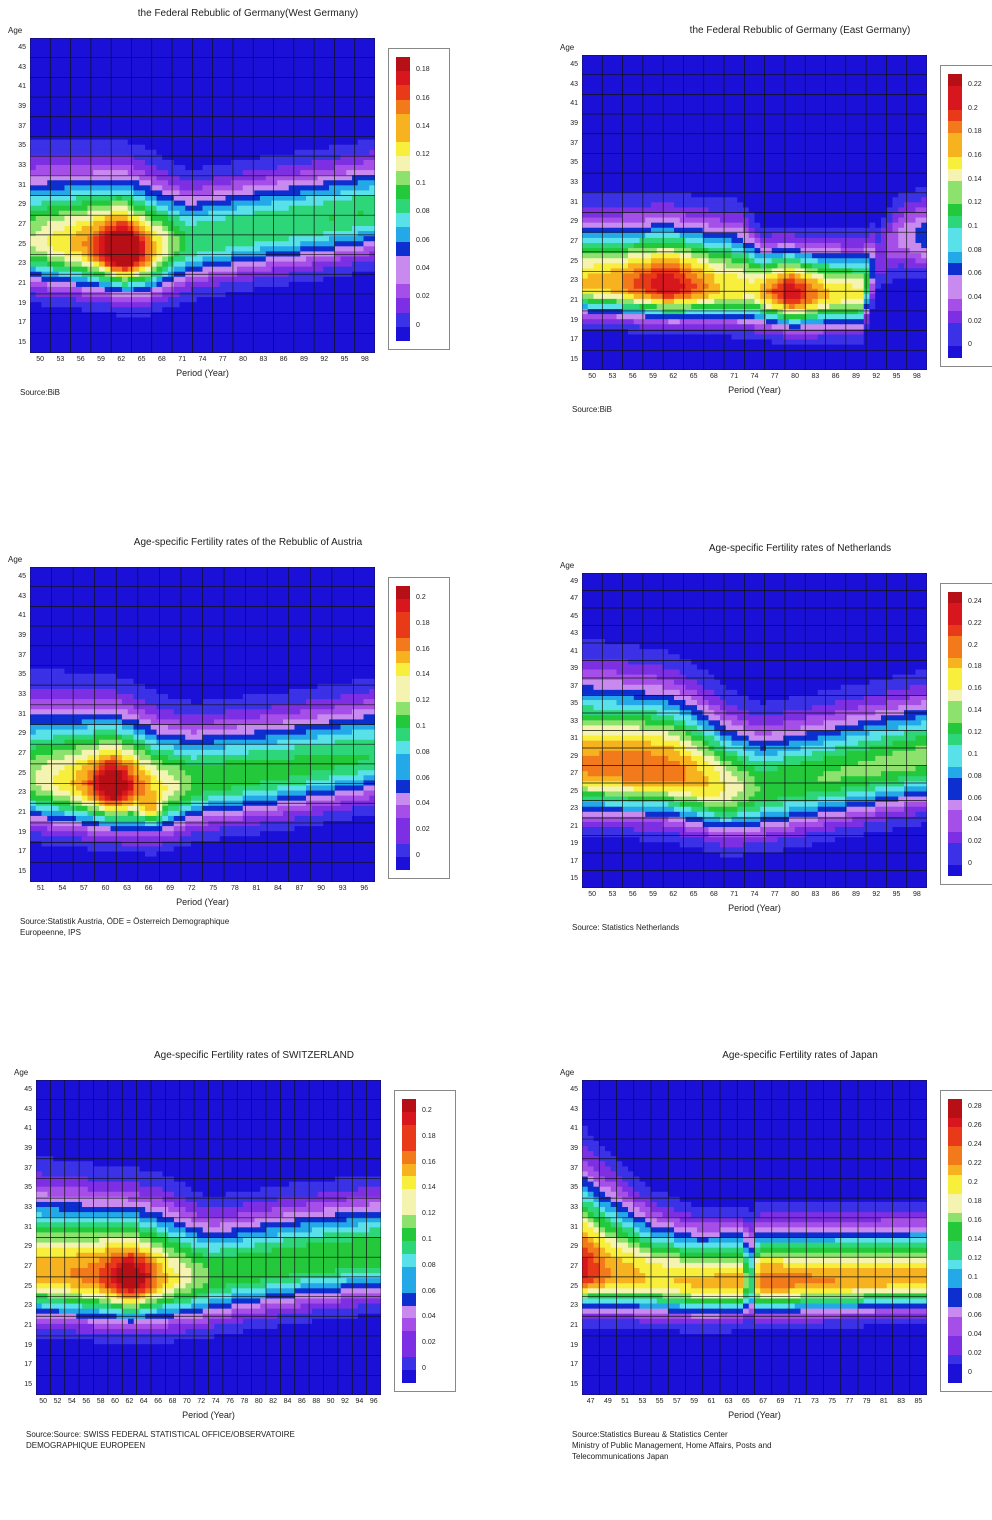 The image size is (992, 1520). What do you see at coordinates (162, 359) in the screenshot?
I see `x-tick-label: 68` at bounding box center [162, 359].